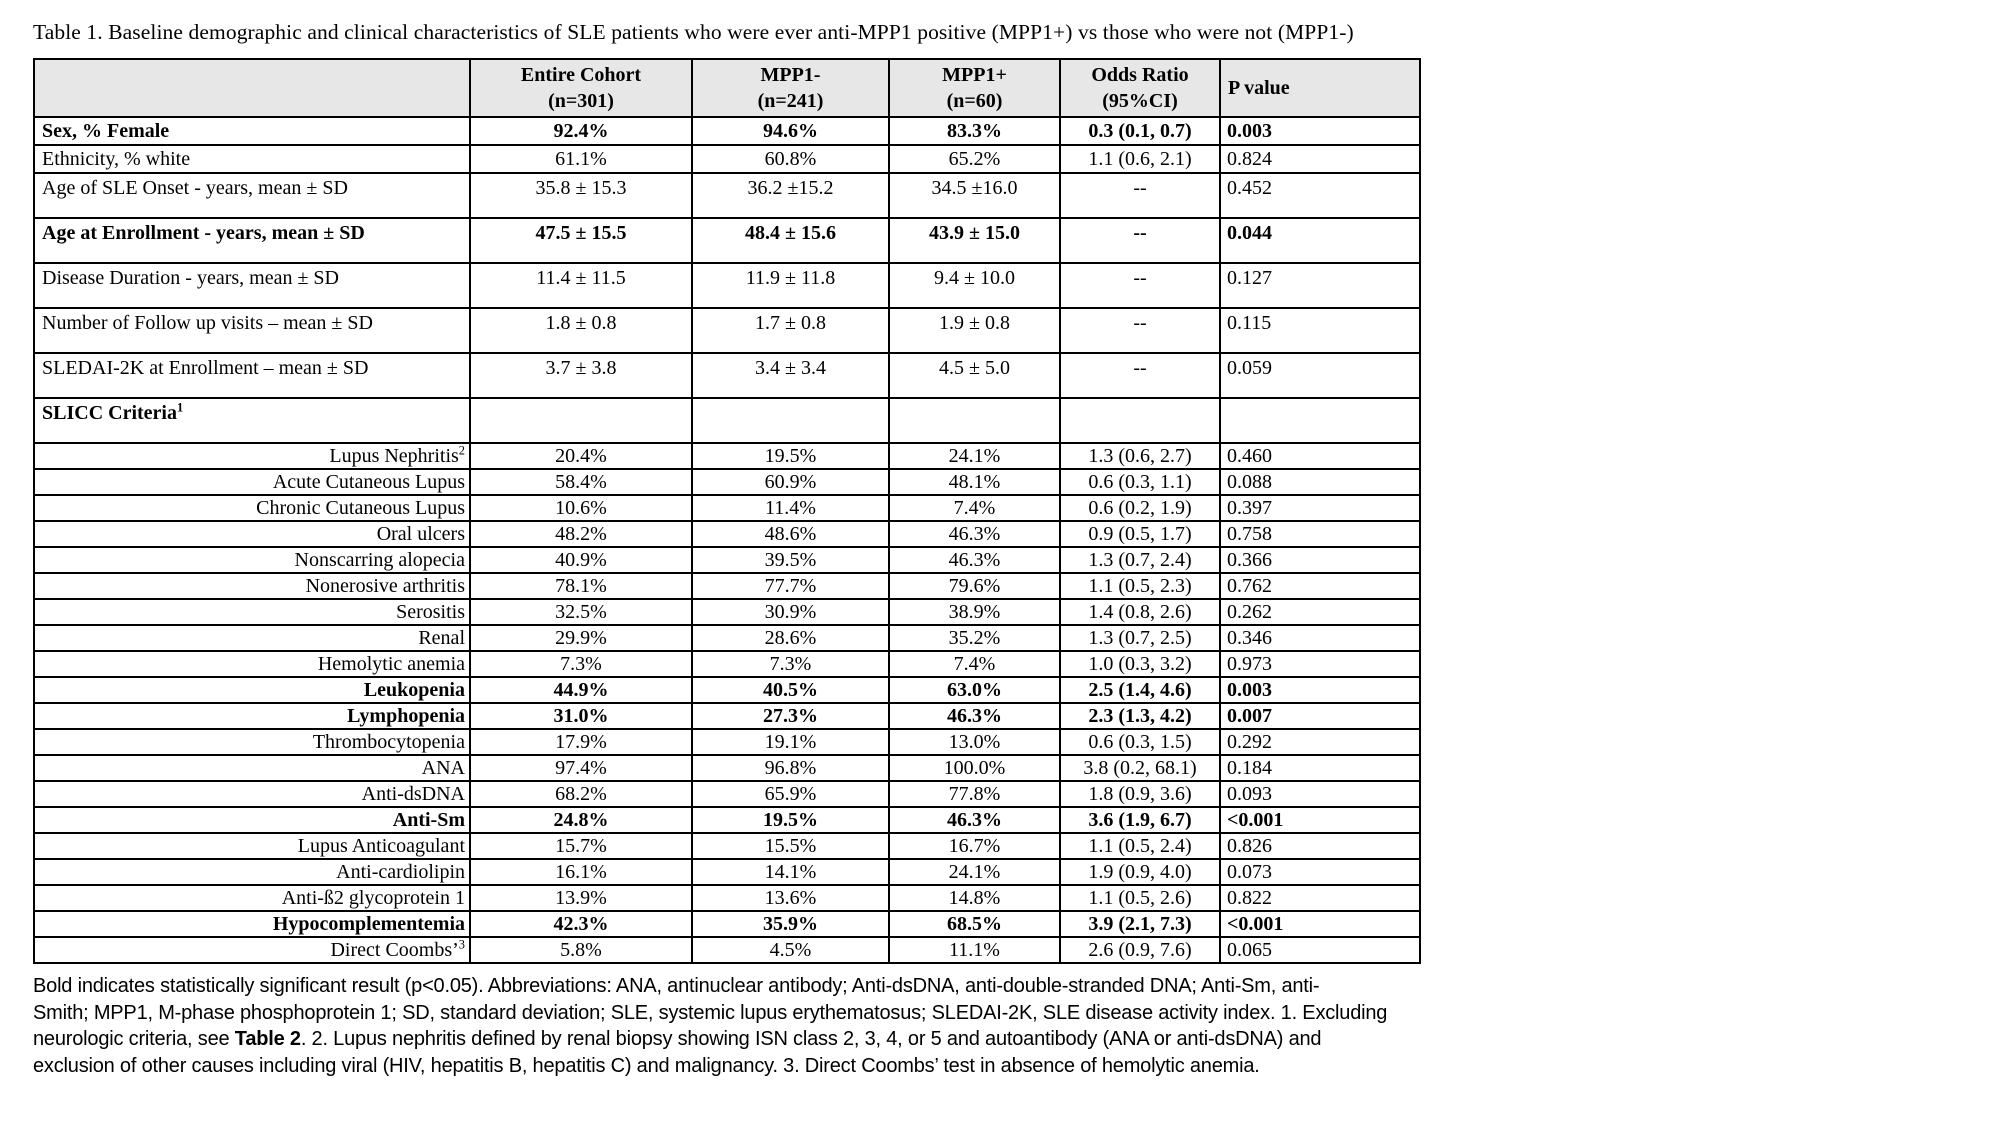 Image resolution: width=2000 pixels, height=1125 pixels. Describe the element at coordinates (790, 375) in the screenshot. I see `cell-mpp1-negative: 3.4 ± 3.4` at that location.